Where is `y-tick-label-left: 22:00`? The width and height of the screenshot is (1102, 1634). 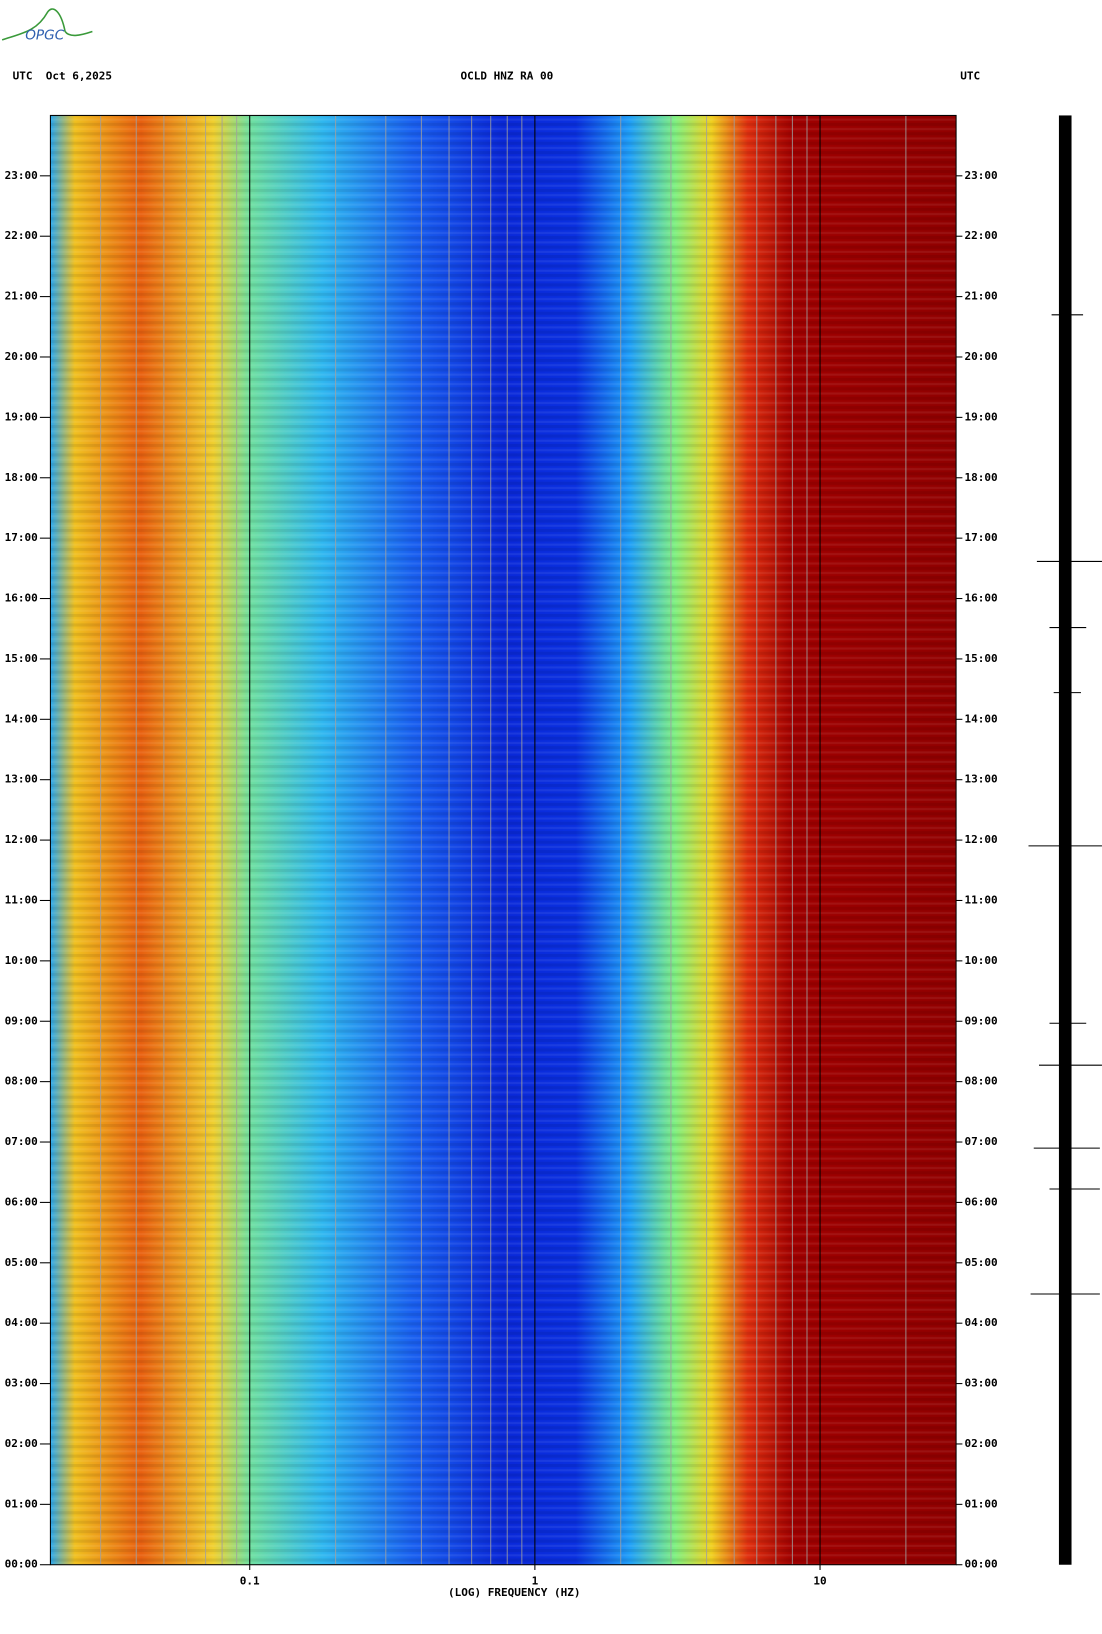 y-tick-label-left: 22:00 is located at coordinates (21, 235).